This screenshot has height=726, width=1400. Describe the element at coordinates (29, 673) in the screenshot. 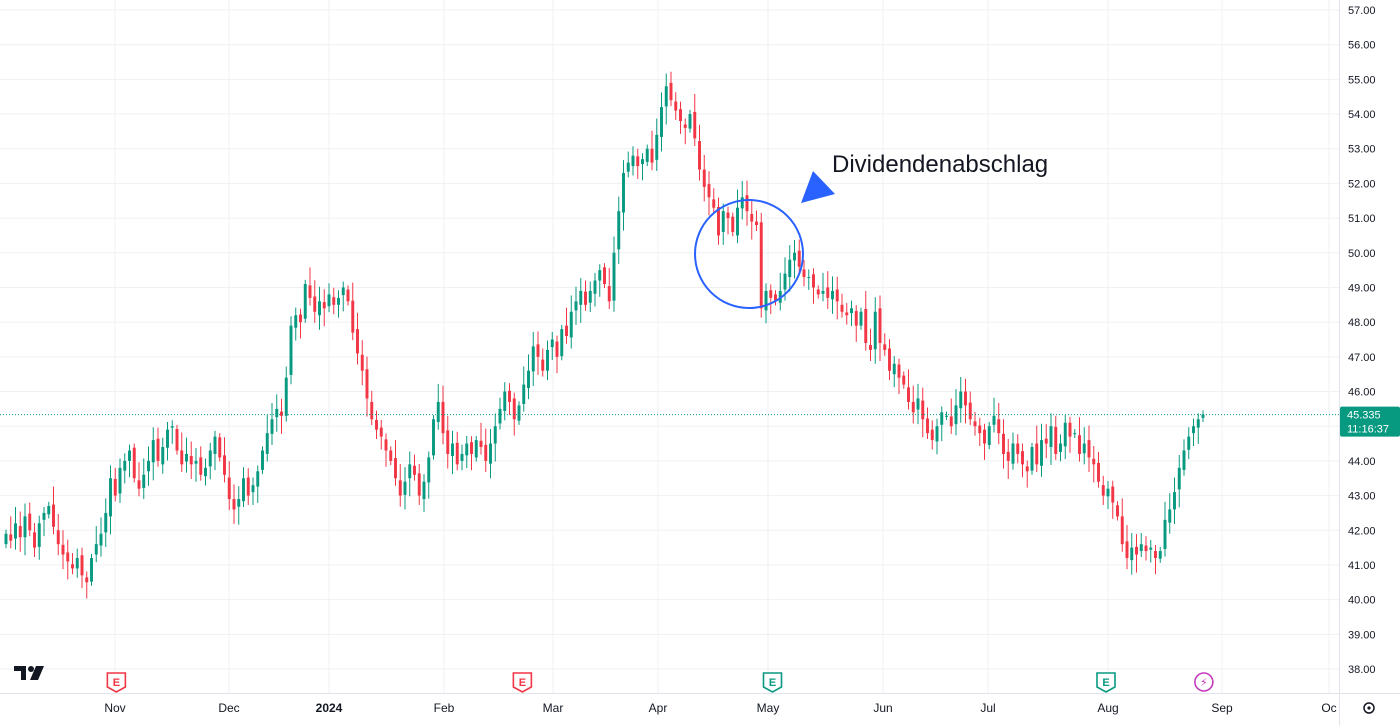

I see `tradingview-logo` at that location.